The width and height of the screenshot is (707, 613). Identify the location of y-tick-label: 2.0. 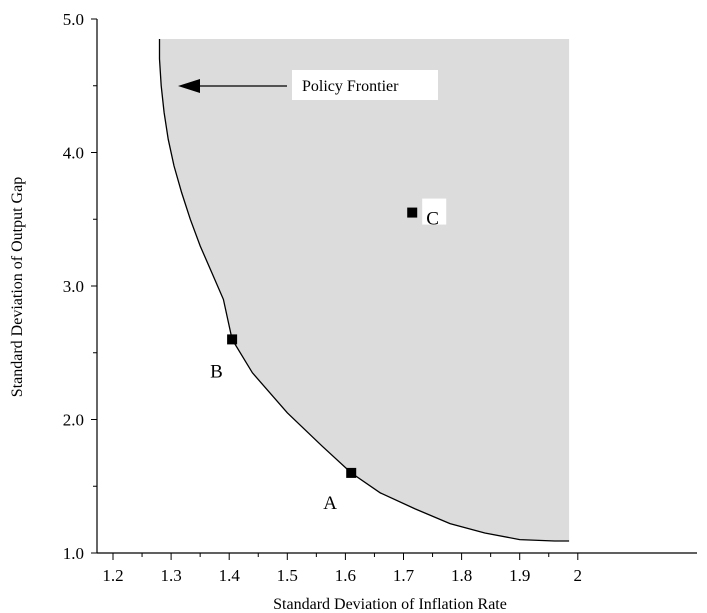
(73, 420).